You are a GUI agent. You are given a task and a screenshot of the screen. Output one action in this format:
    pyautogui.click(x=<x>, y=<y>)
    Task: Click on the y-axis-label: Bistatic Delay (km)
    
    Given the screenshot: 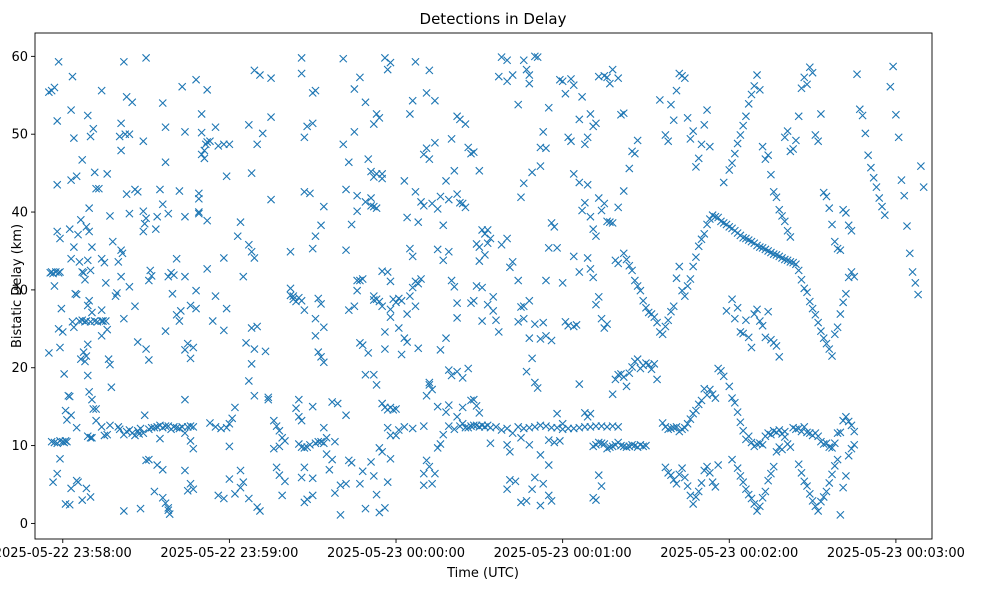 What is the action you would take?
    pyautogui.click(x=17, y=286)
    